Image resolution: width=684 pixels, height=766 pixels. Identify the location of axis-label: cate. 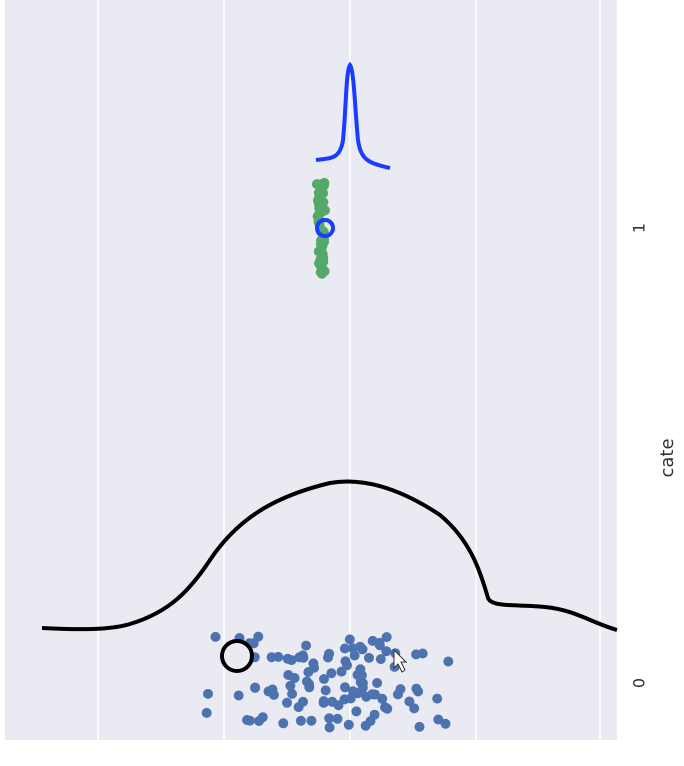
(667, 457).